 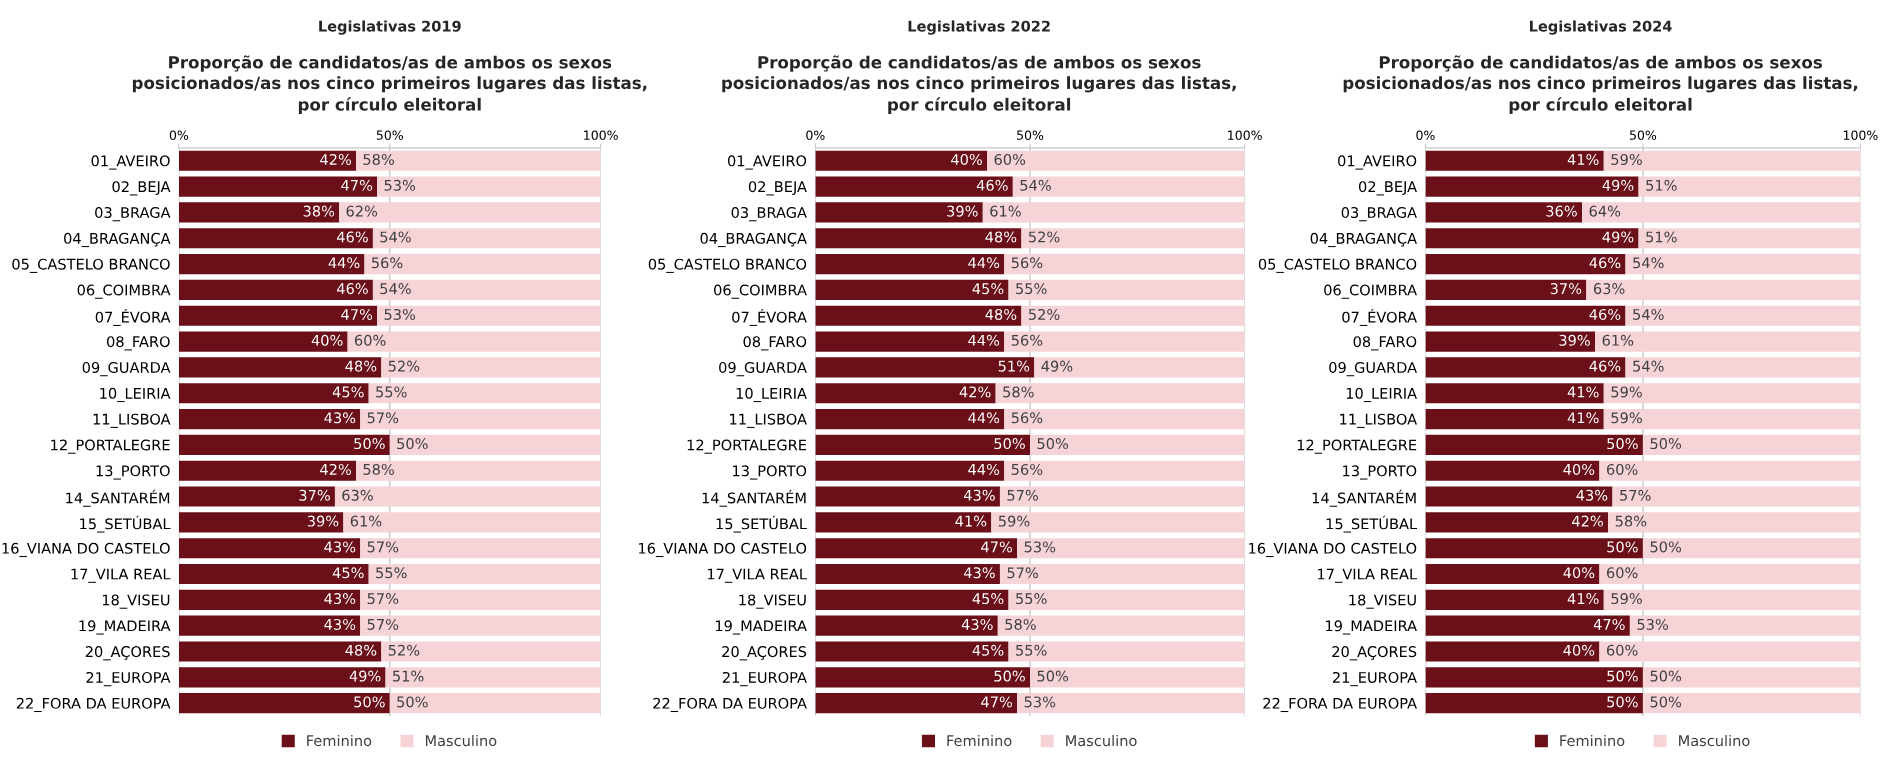 What do you see at coordinates (979, 27) in the screenshot?
I see `chart-title: Legislativas 2022` at bounding box center [979, 27].